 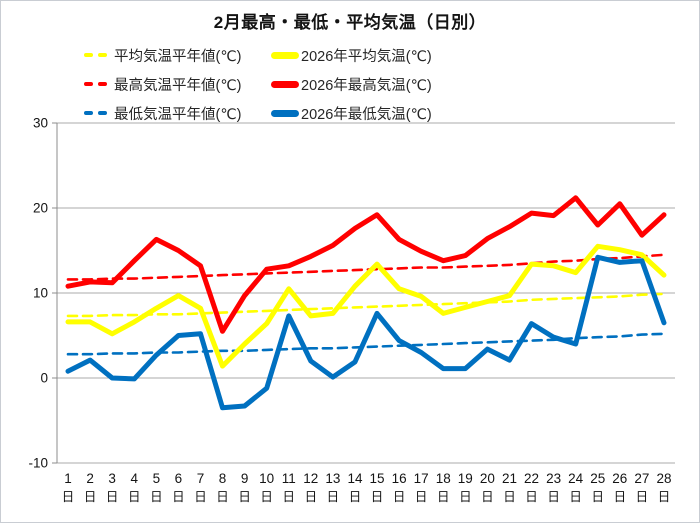 I want to click on x-tick-label-day-24: 24, so click(x=576, y=478).